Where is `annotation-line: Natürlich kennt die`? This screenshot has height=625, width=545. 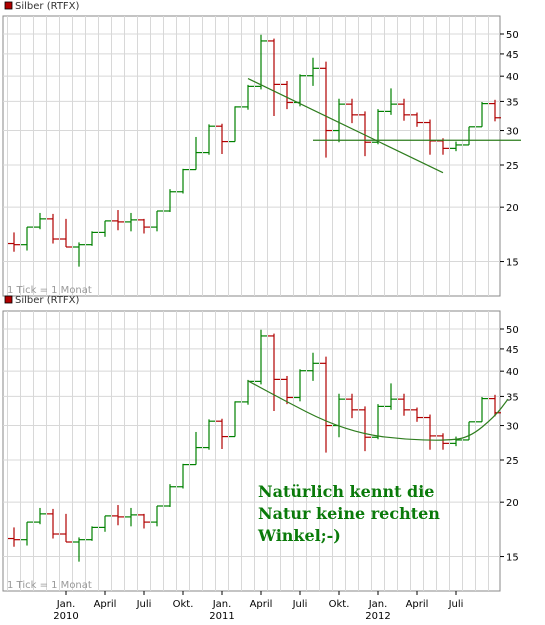 annotation-line: Natürlich kennt die is located at coordinates (346, 491).